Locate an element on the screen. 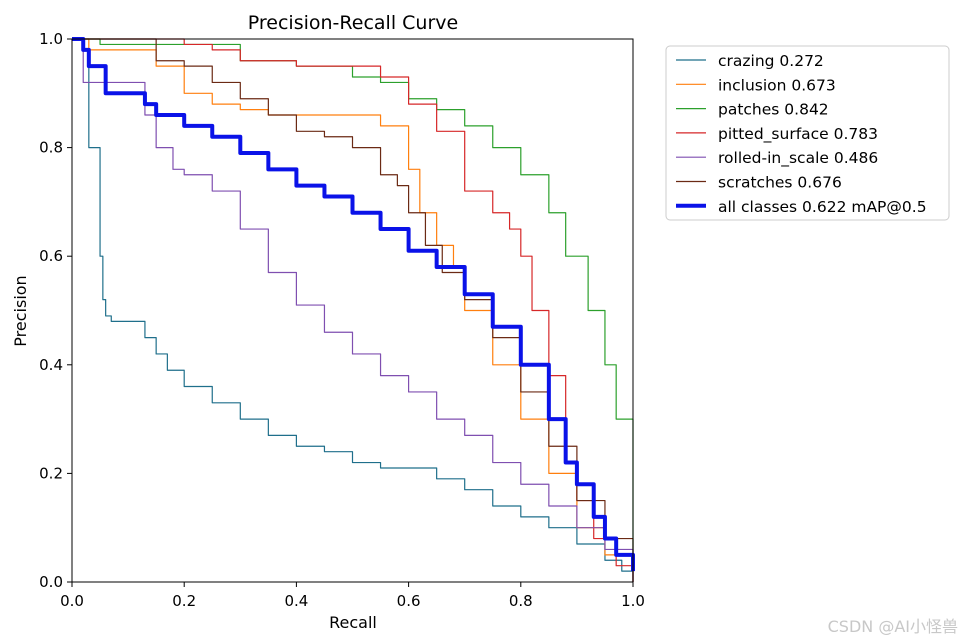 The image size is (966, 643). x-tick-label: 0.2 is located at coordinates (184, 601).